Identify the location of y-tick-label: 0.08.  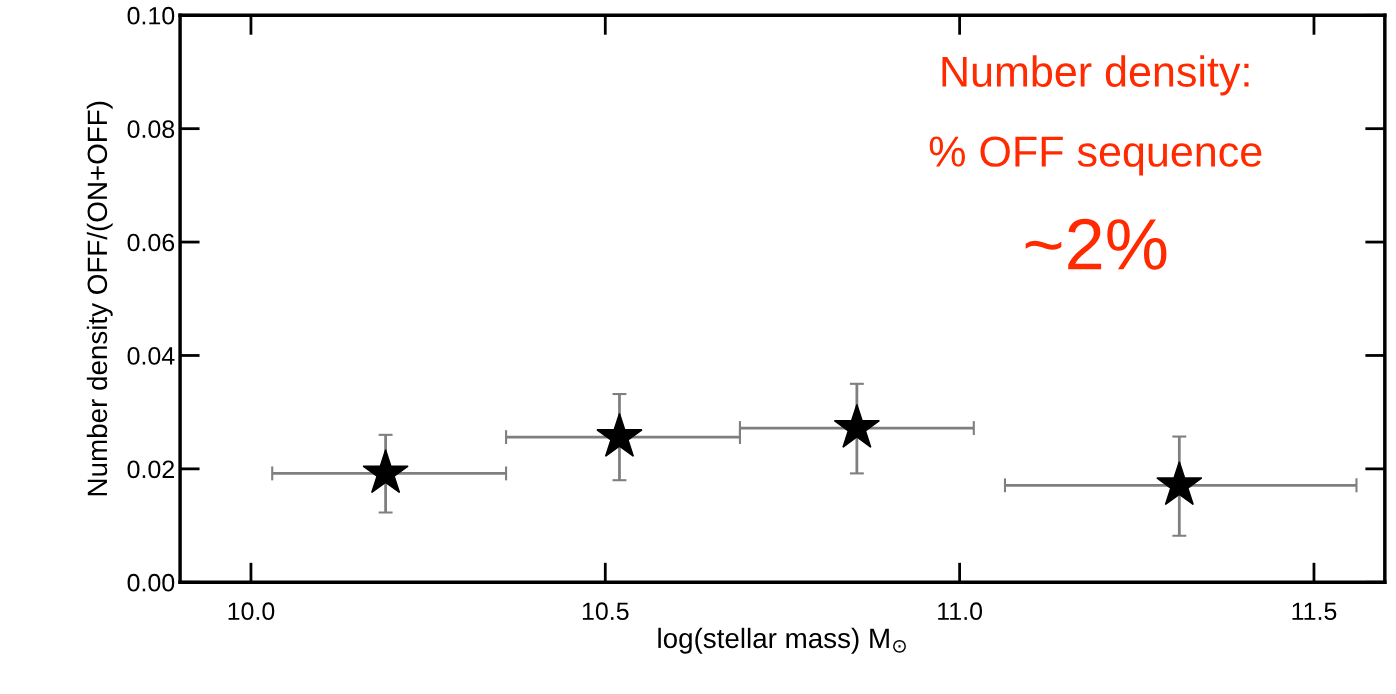
(151, 129).